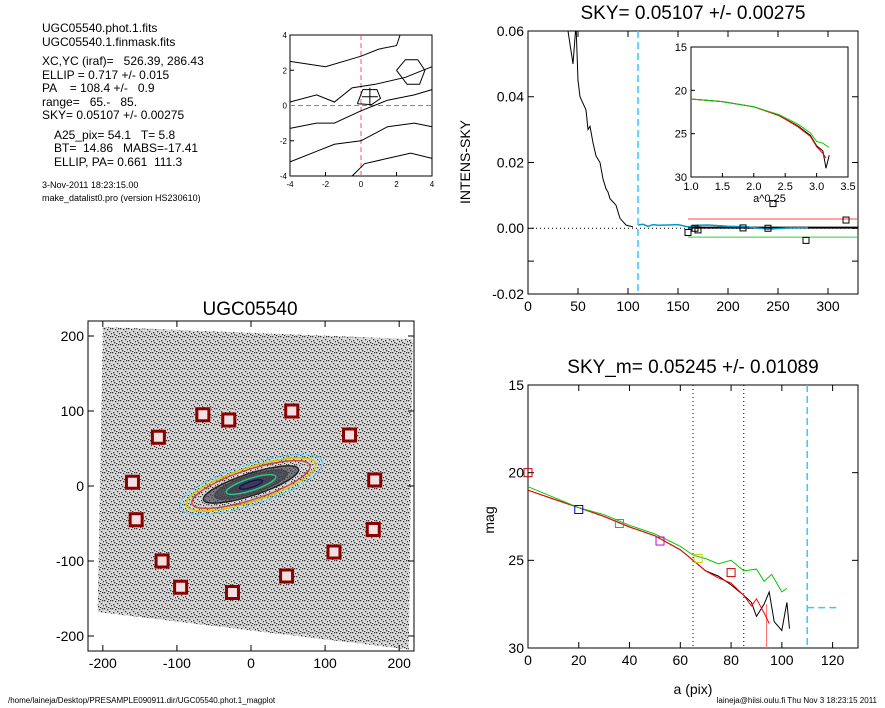  I want to click on contour-xtick-label: 0, so click(361, 184).